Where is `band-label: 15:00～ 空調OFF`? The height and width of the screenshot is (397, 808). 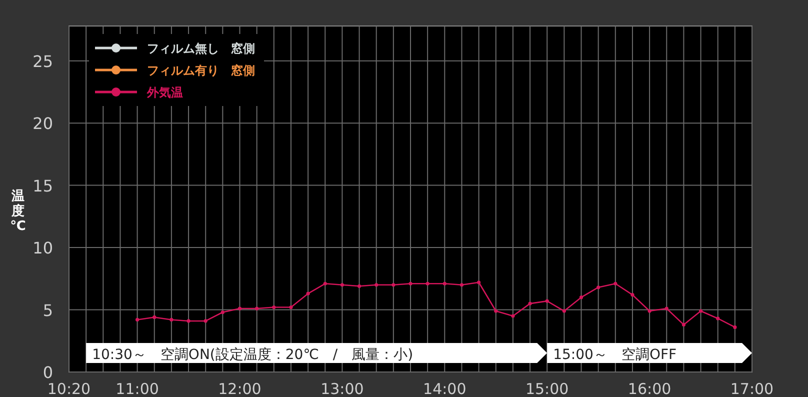
band-label: 15:00～ 空調OFF is located at coordinates (615, 355).